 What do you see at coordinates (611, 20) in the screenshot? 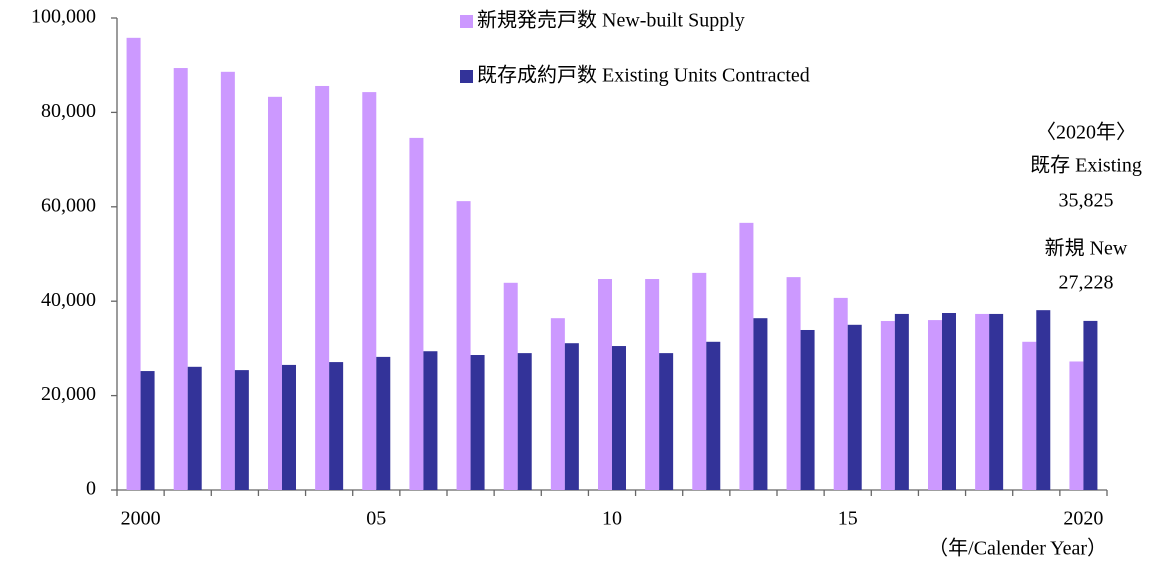
I see `legend-label: 新規発売戸数 New-built Supply` at bounding box center [611, 20].